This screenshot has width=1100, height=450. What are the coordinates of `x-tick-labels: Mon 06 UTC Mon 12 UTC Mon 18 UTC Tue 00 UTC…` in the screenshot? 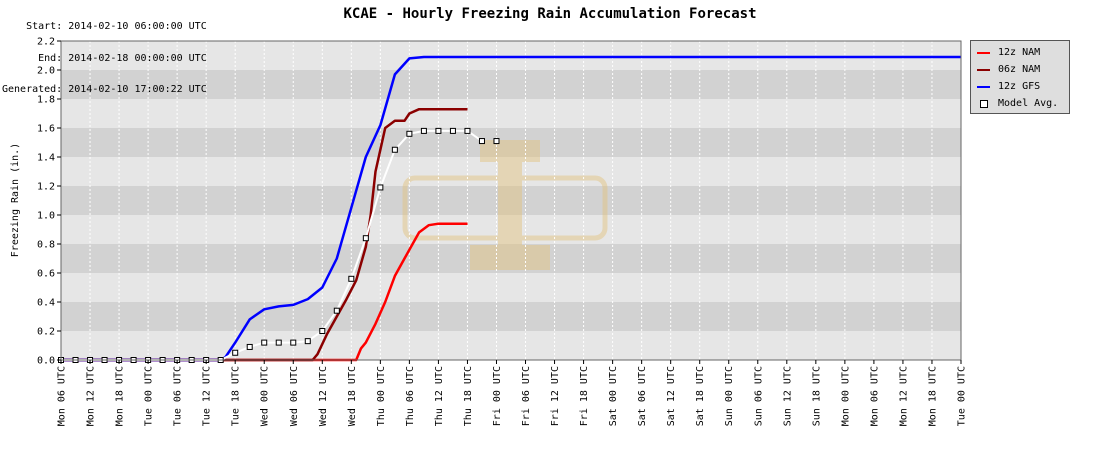 It's located at (512, 393).